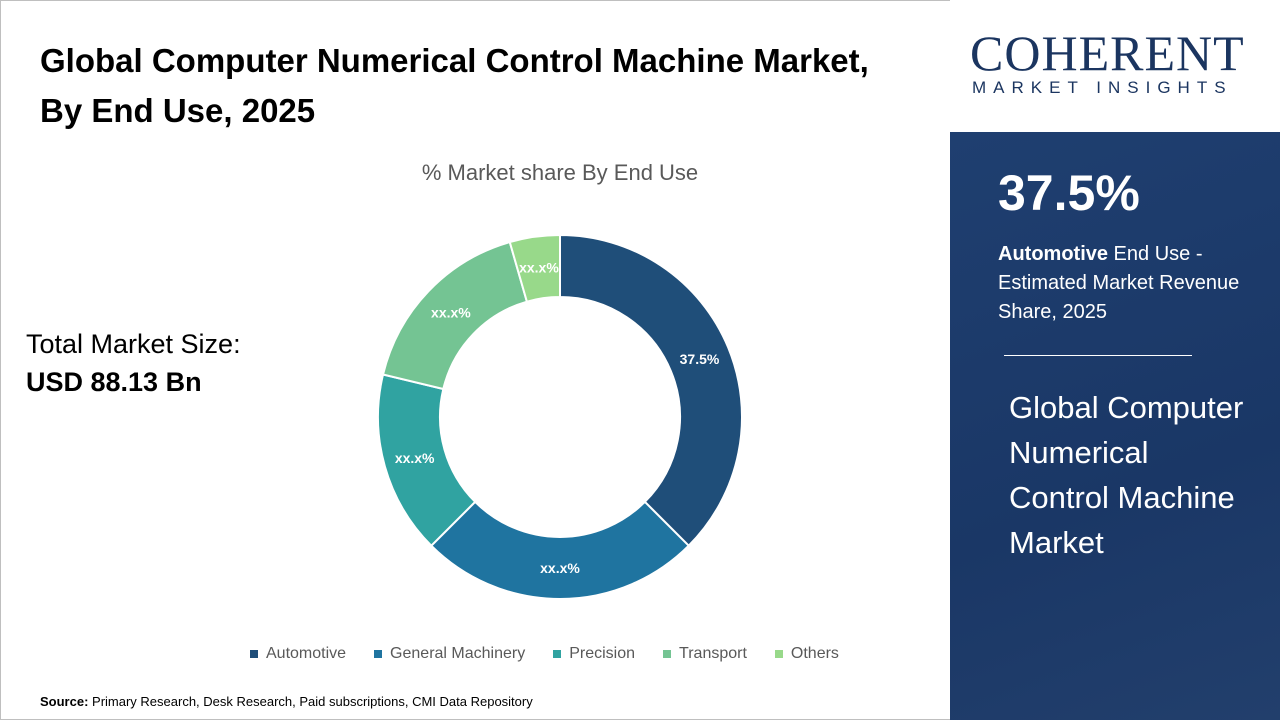 The image size is (1280, 720). I want to click on legend-item: Precision, so click(594, 654).